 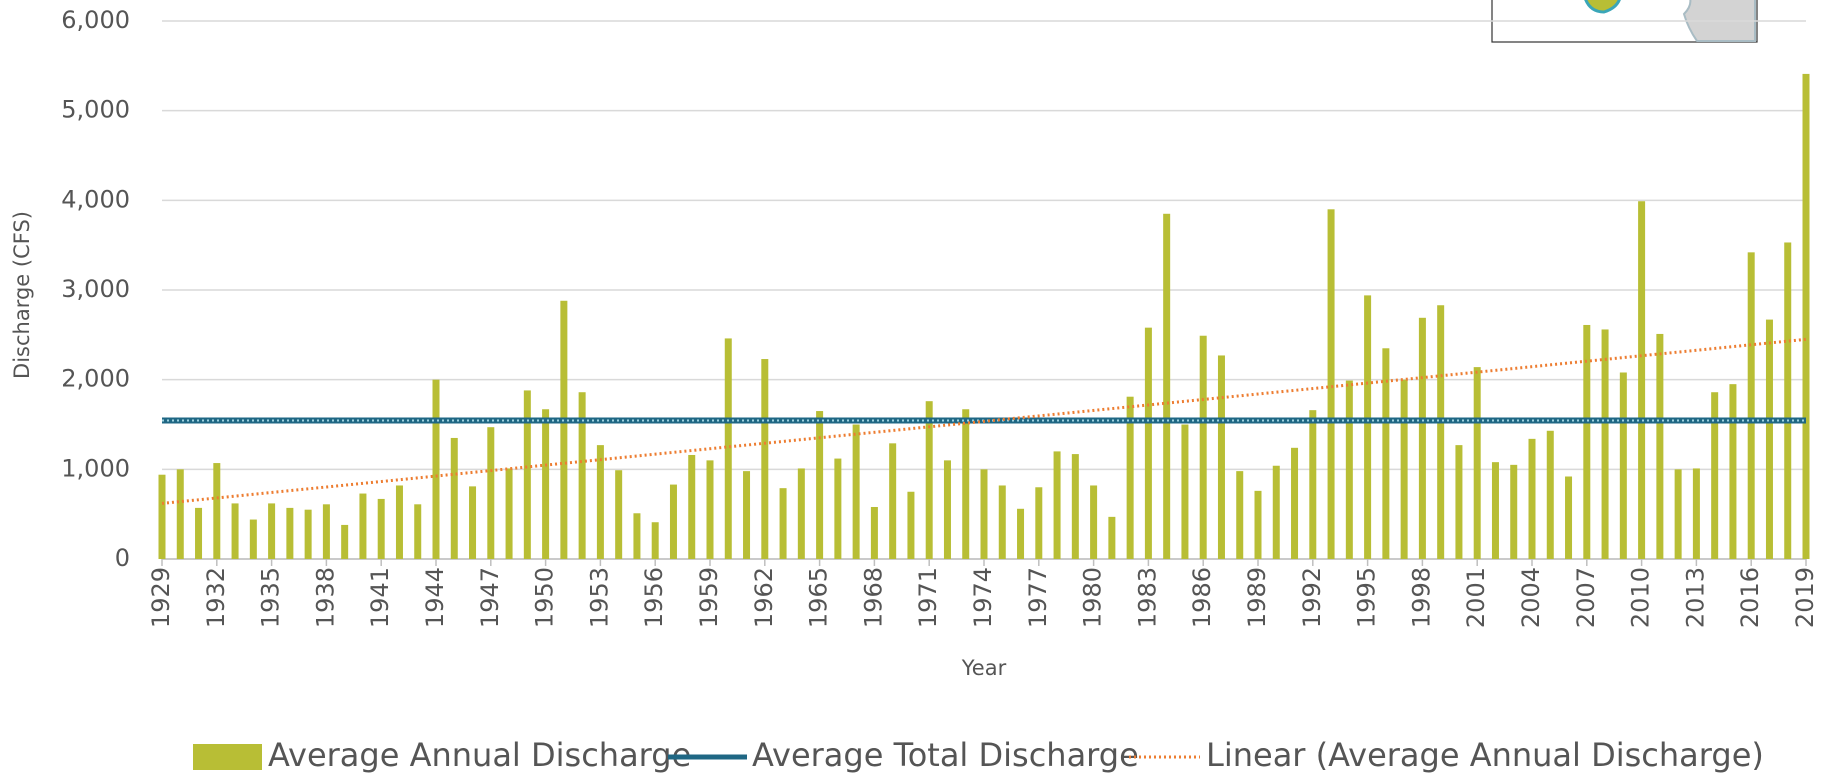 I want to click on x-tick-label: 1932, so click(x=216, y=597).